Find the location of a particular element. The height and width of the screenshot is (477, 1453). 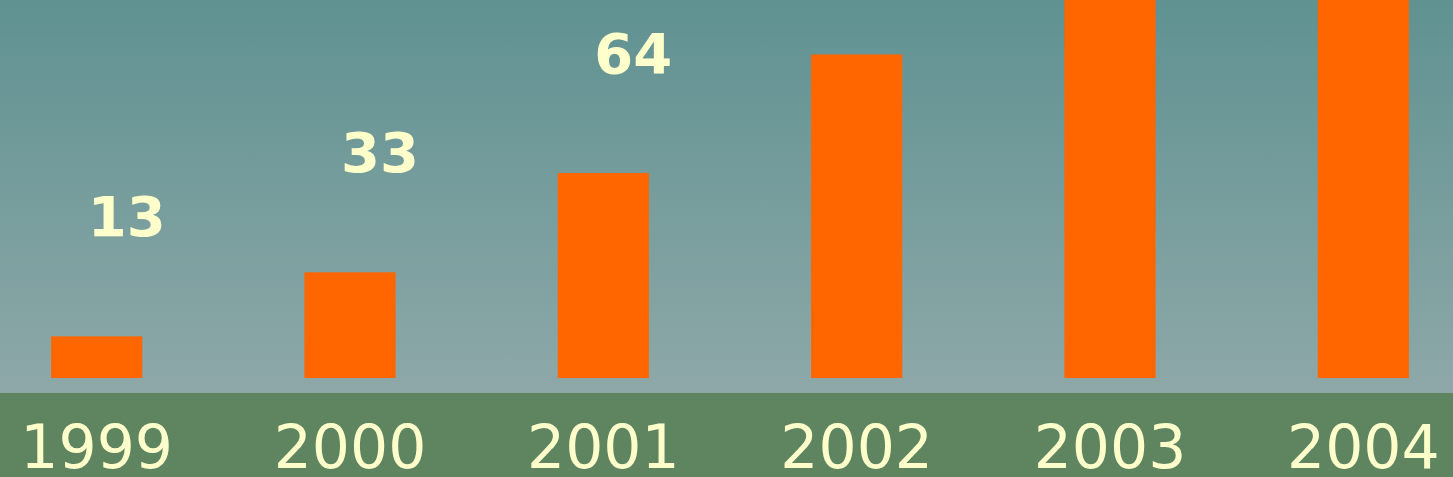

data-label: 33 is located at coordinates (380, 153).